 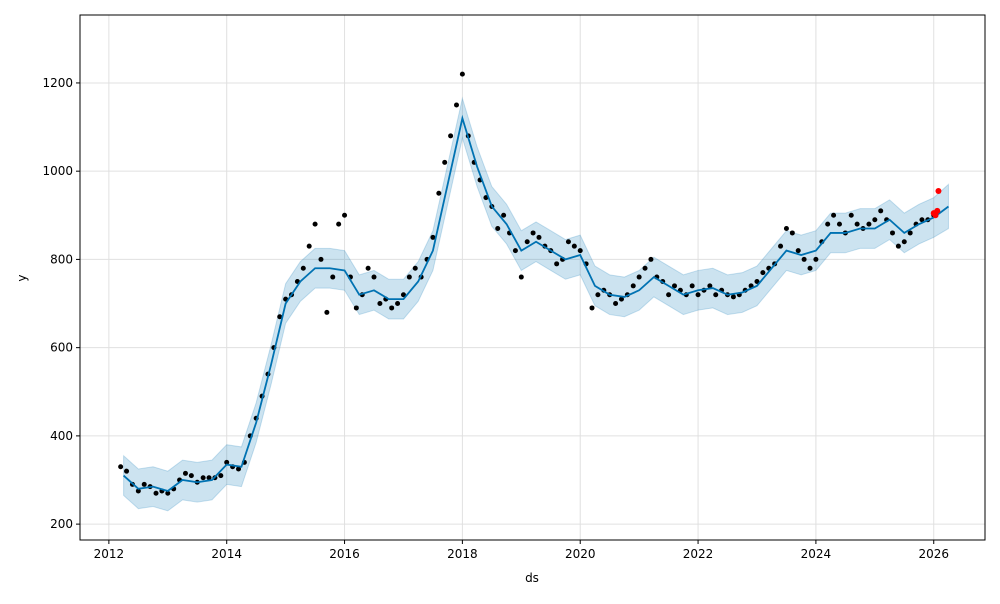 What do you see at coordinates (532, 578) in the screenshot?
I see `x-axis-label: ds` at bounding box center [532, 578].